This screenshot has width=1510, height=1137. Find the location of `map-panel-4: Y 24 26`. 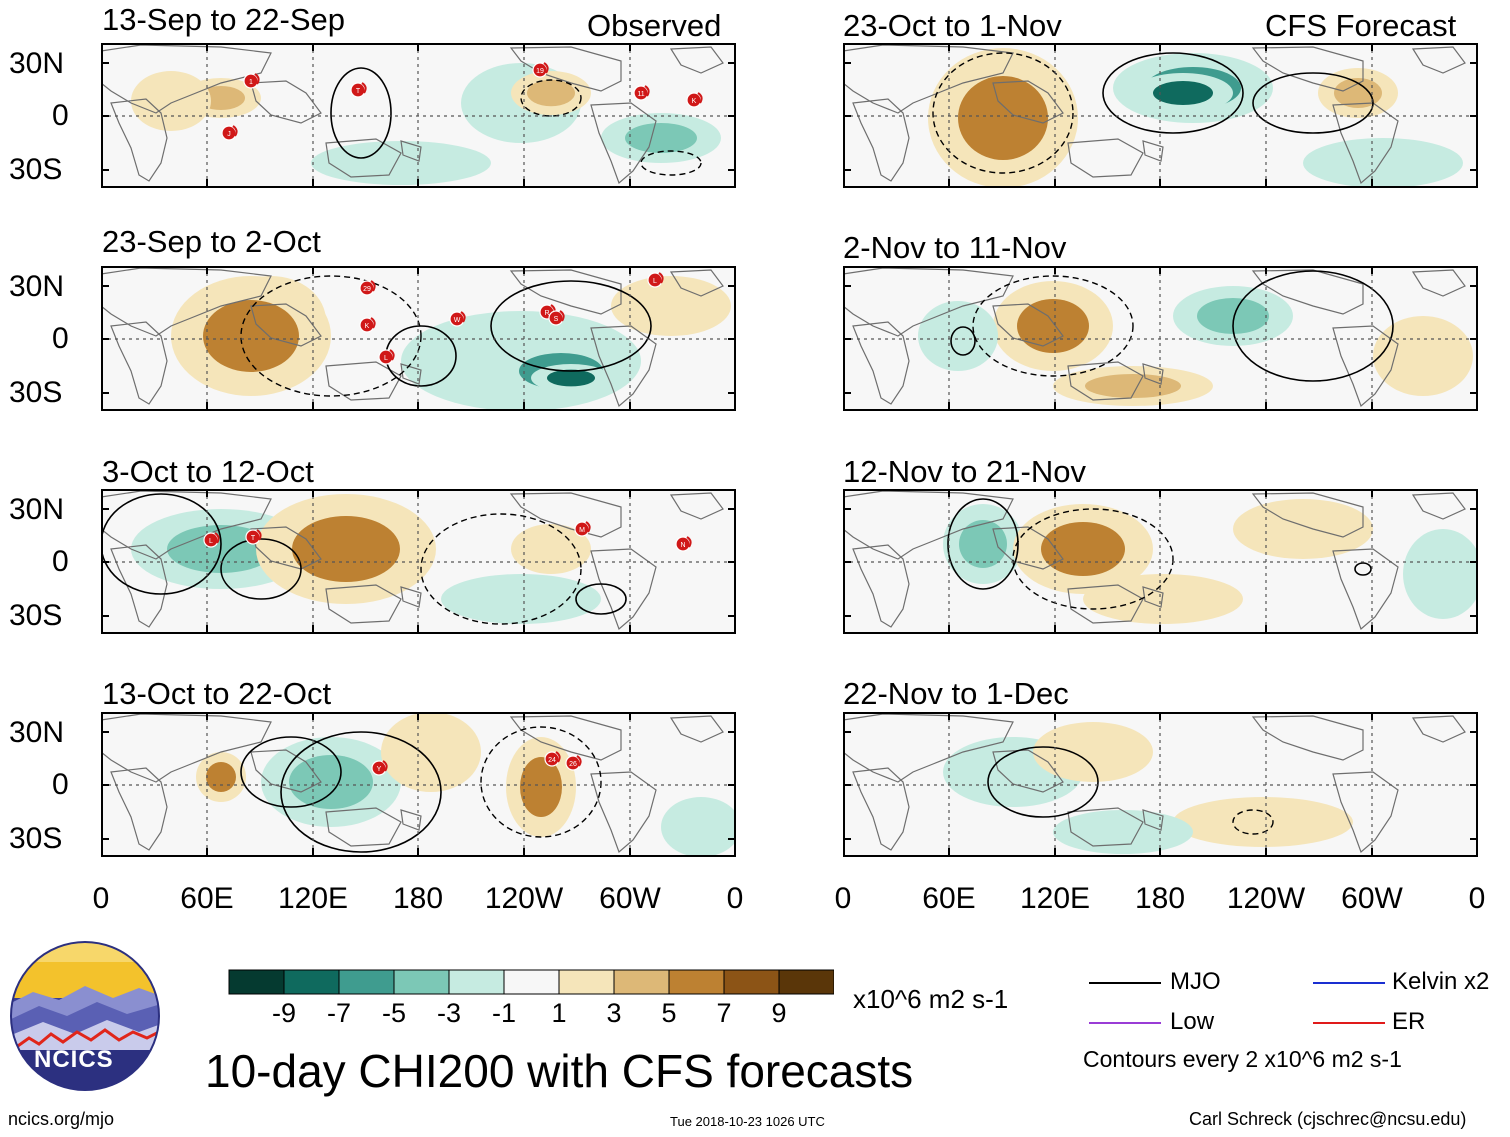

map-panel-4: Y 24 26 is located at coordinates (418, 784).